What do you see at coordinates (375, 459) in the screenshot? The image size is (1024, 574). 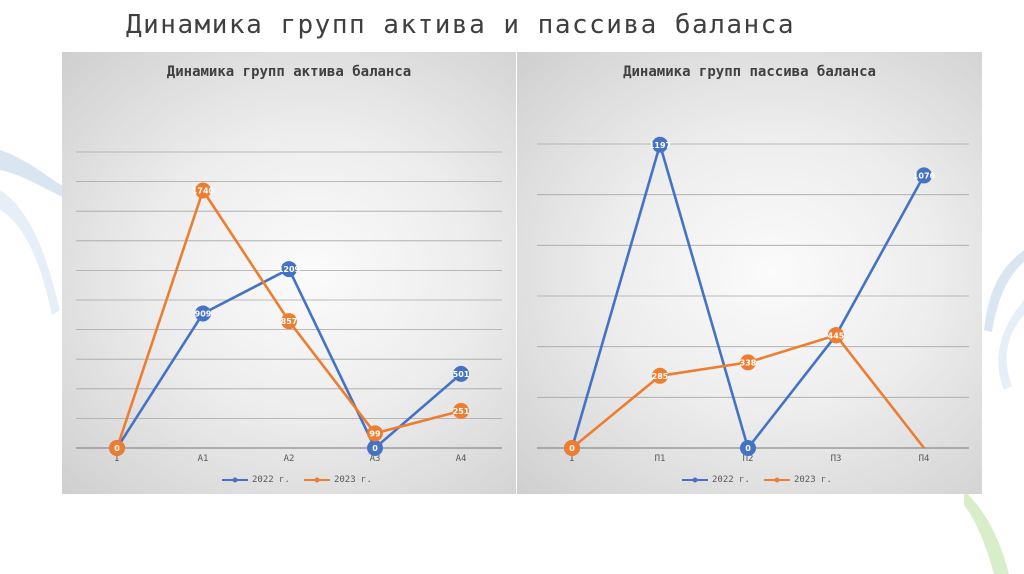 I see `x-tick-label: A3` at bounding box center [375, 459].